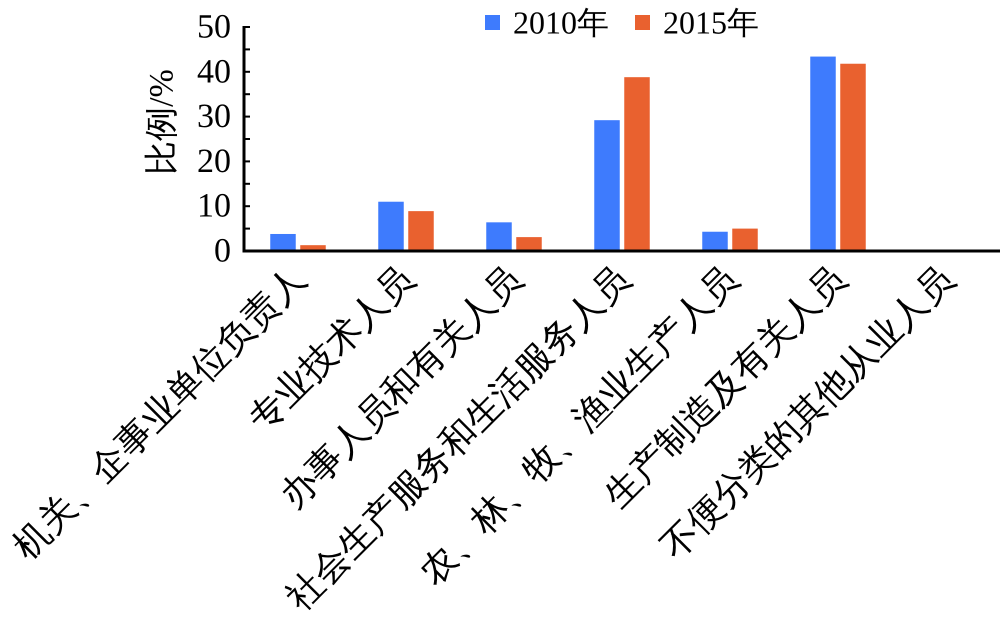 The width and height of the screenshot is (1000, 619). I want to click on y-tick-label: 30, so click(214, 117).